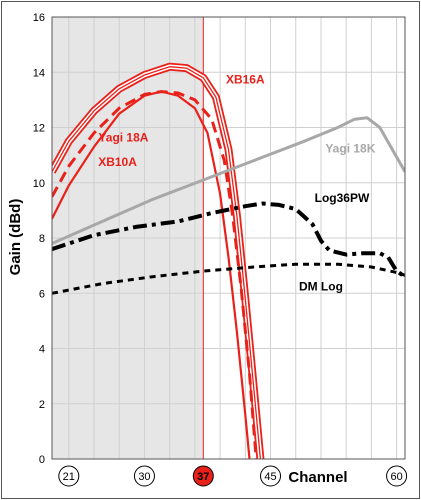  I want to click on x-tick-label: 21, so click(69, 477).